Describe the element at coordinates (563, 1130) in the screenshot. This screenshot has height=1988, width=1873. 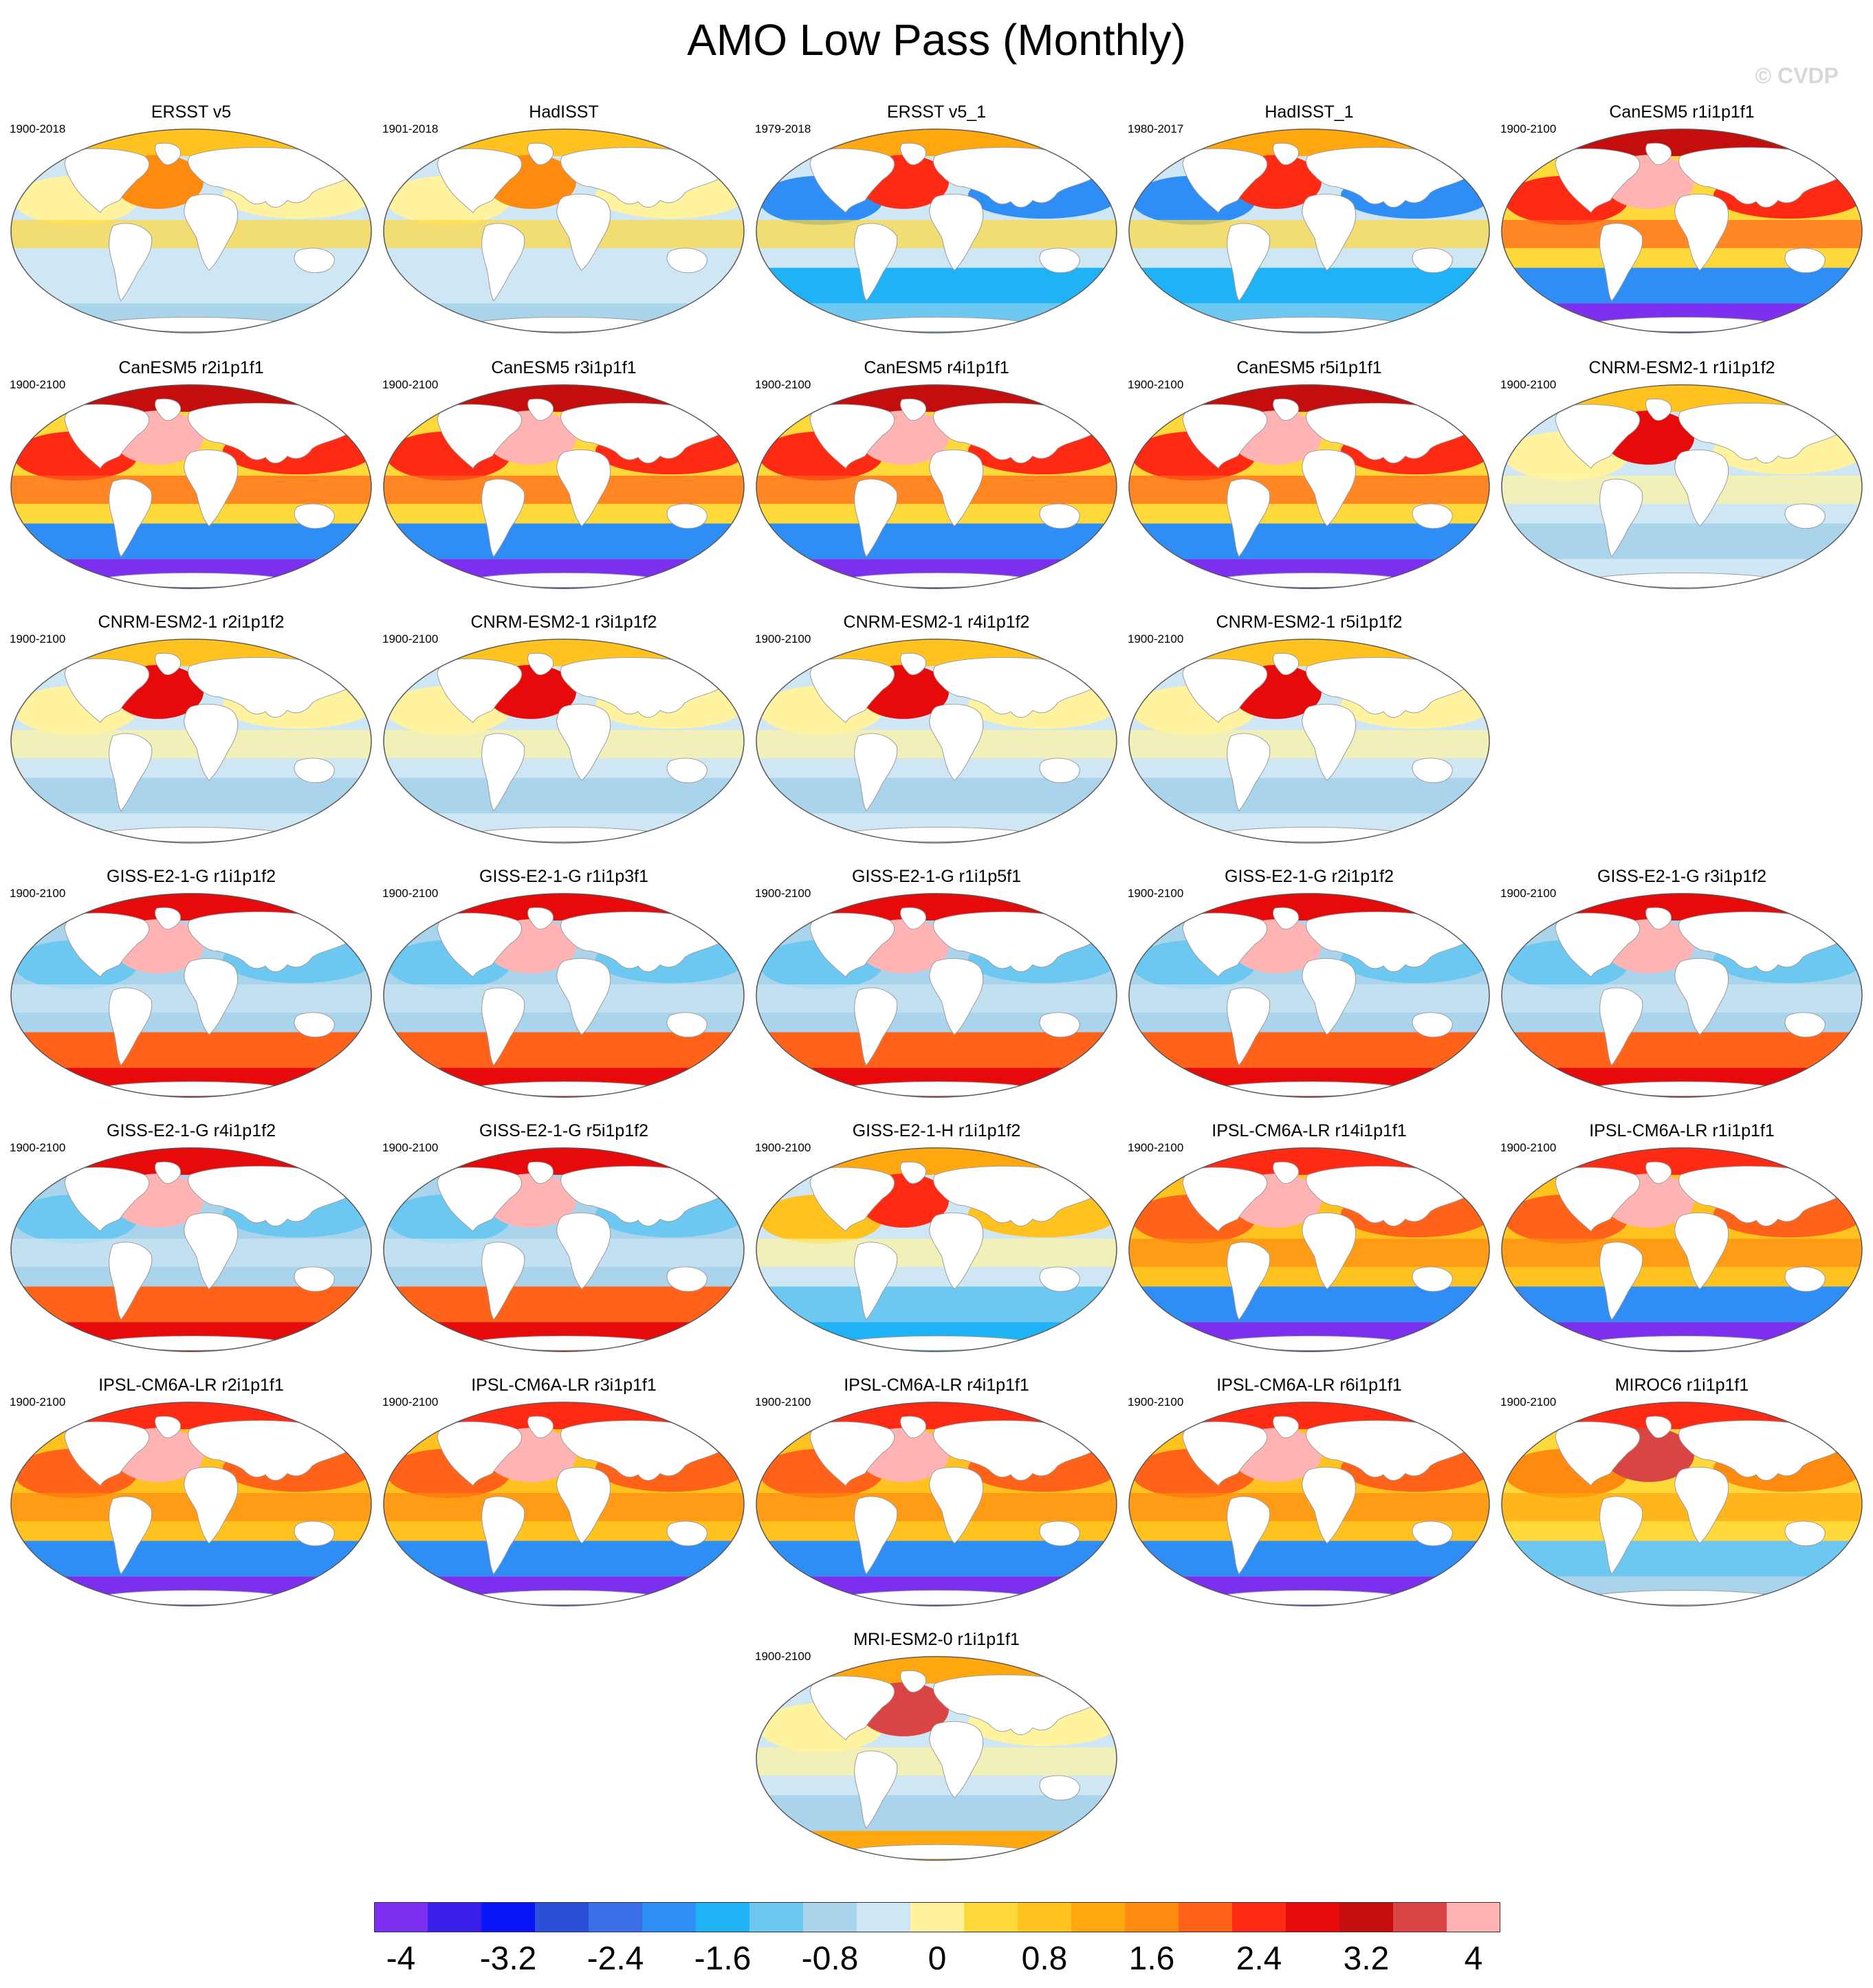
I see `panel-title: GISS-E2-1-G r5i1p1f2` at that location.